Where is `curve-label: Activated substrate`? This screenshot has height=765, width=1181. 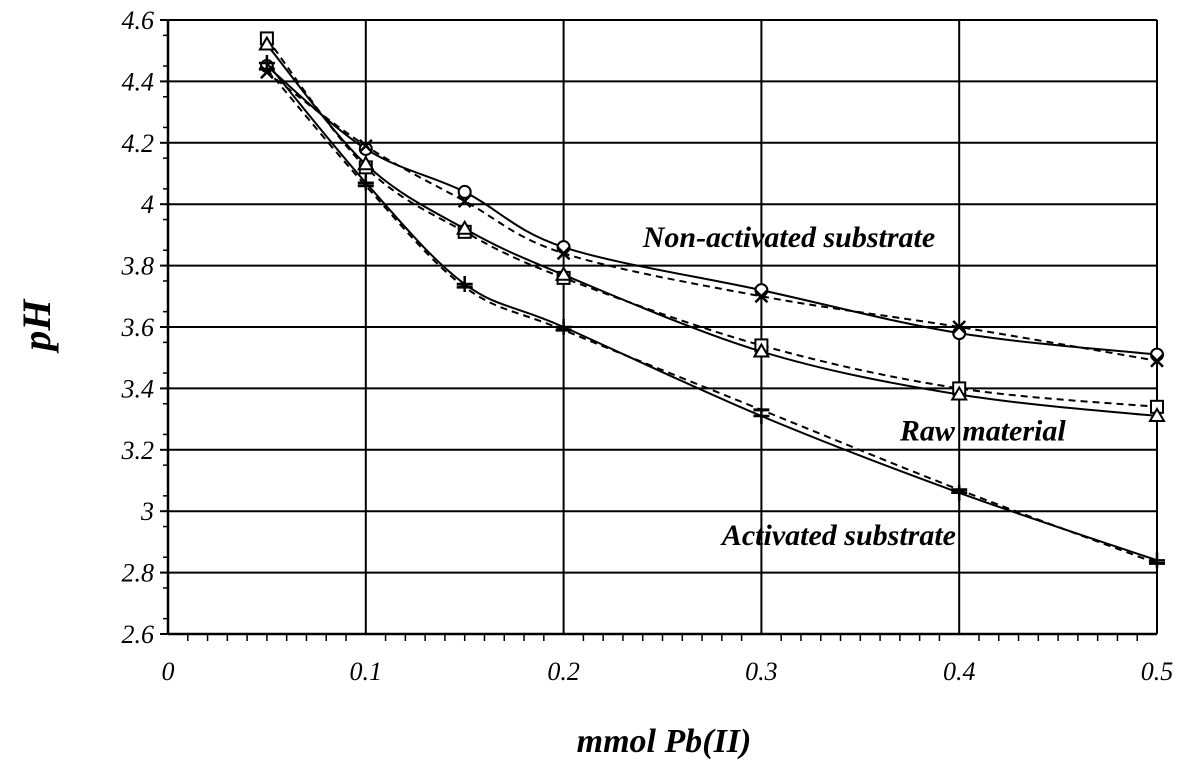
curve-label: Activated substrate is located at coordinates (838, 535).